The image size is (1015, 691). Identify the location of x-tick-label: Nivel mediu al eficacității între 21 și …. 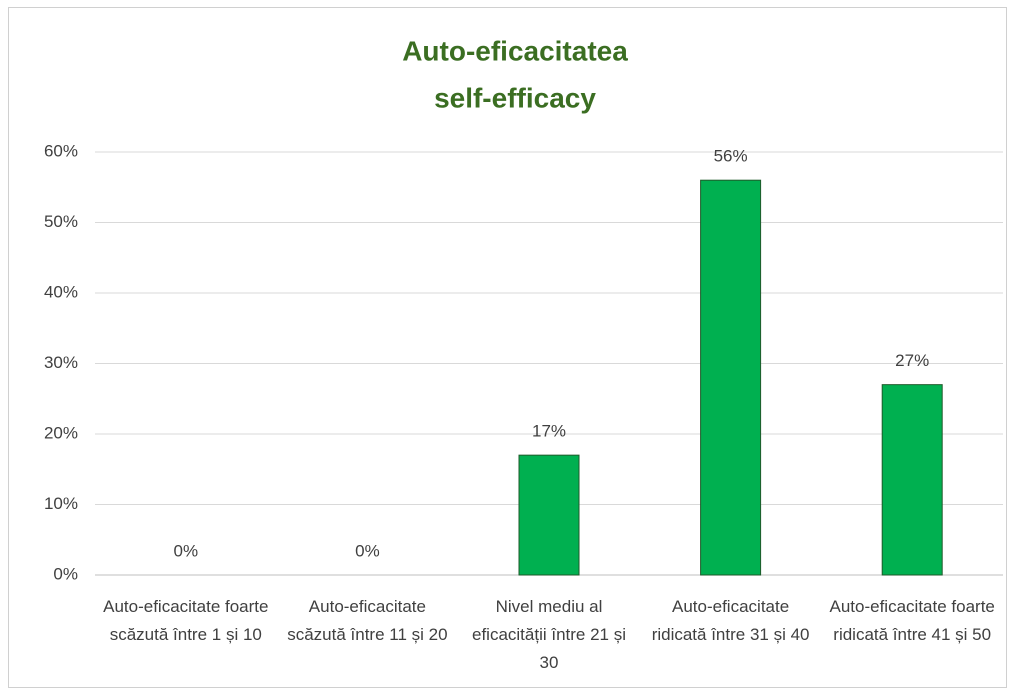
(548, 634).